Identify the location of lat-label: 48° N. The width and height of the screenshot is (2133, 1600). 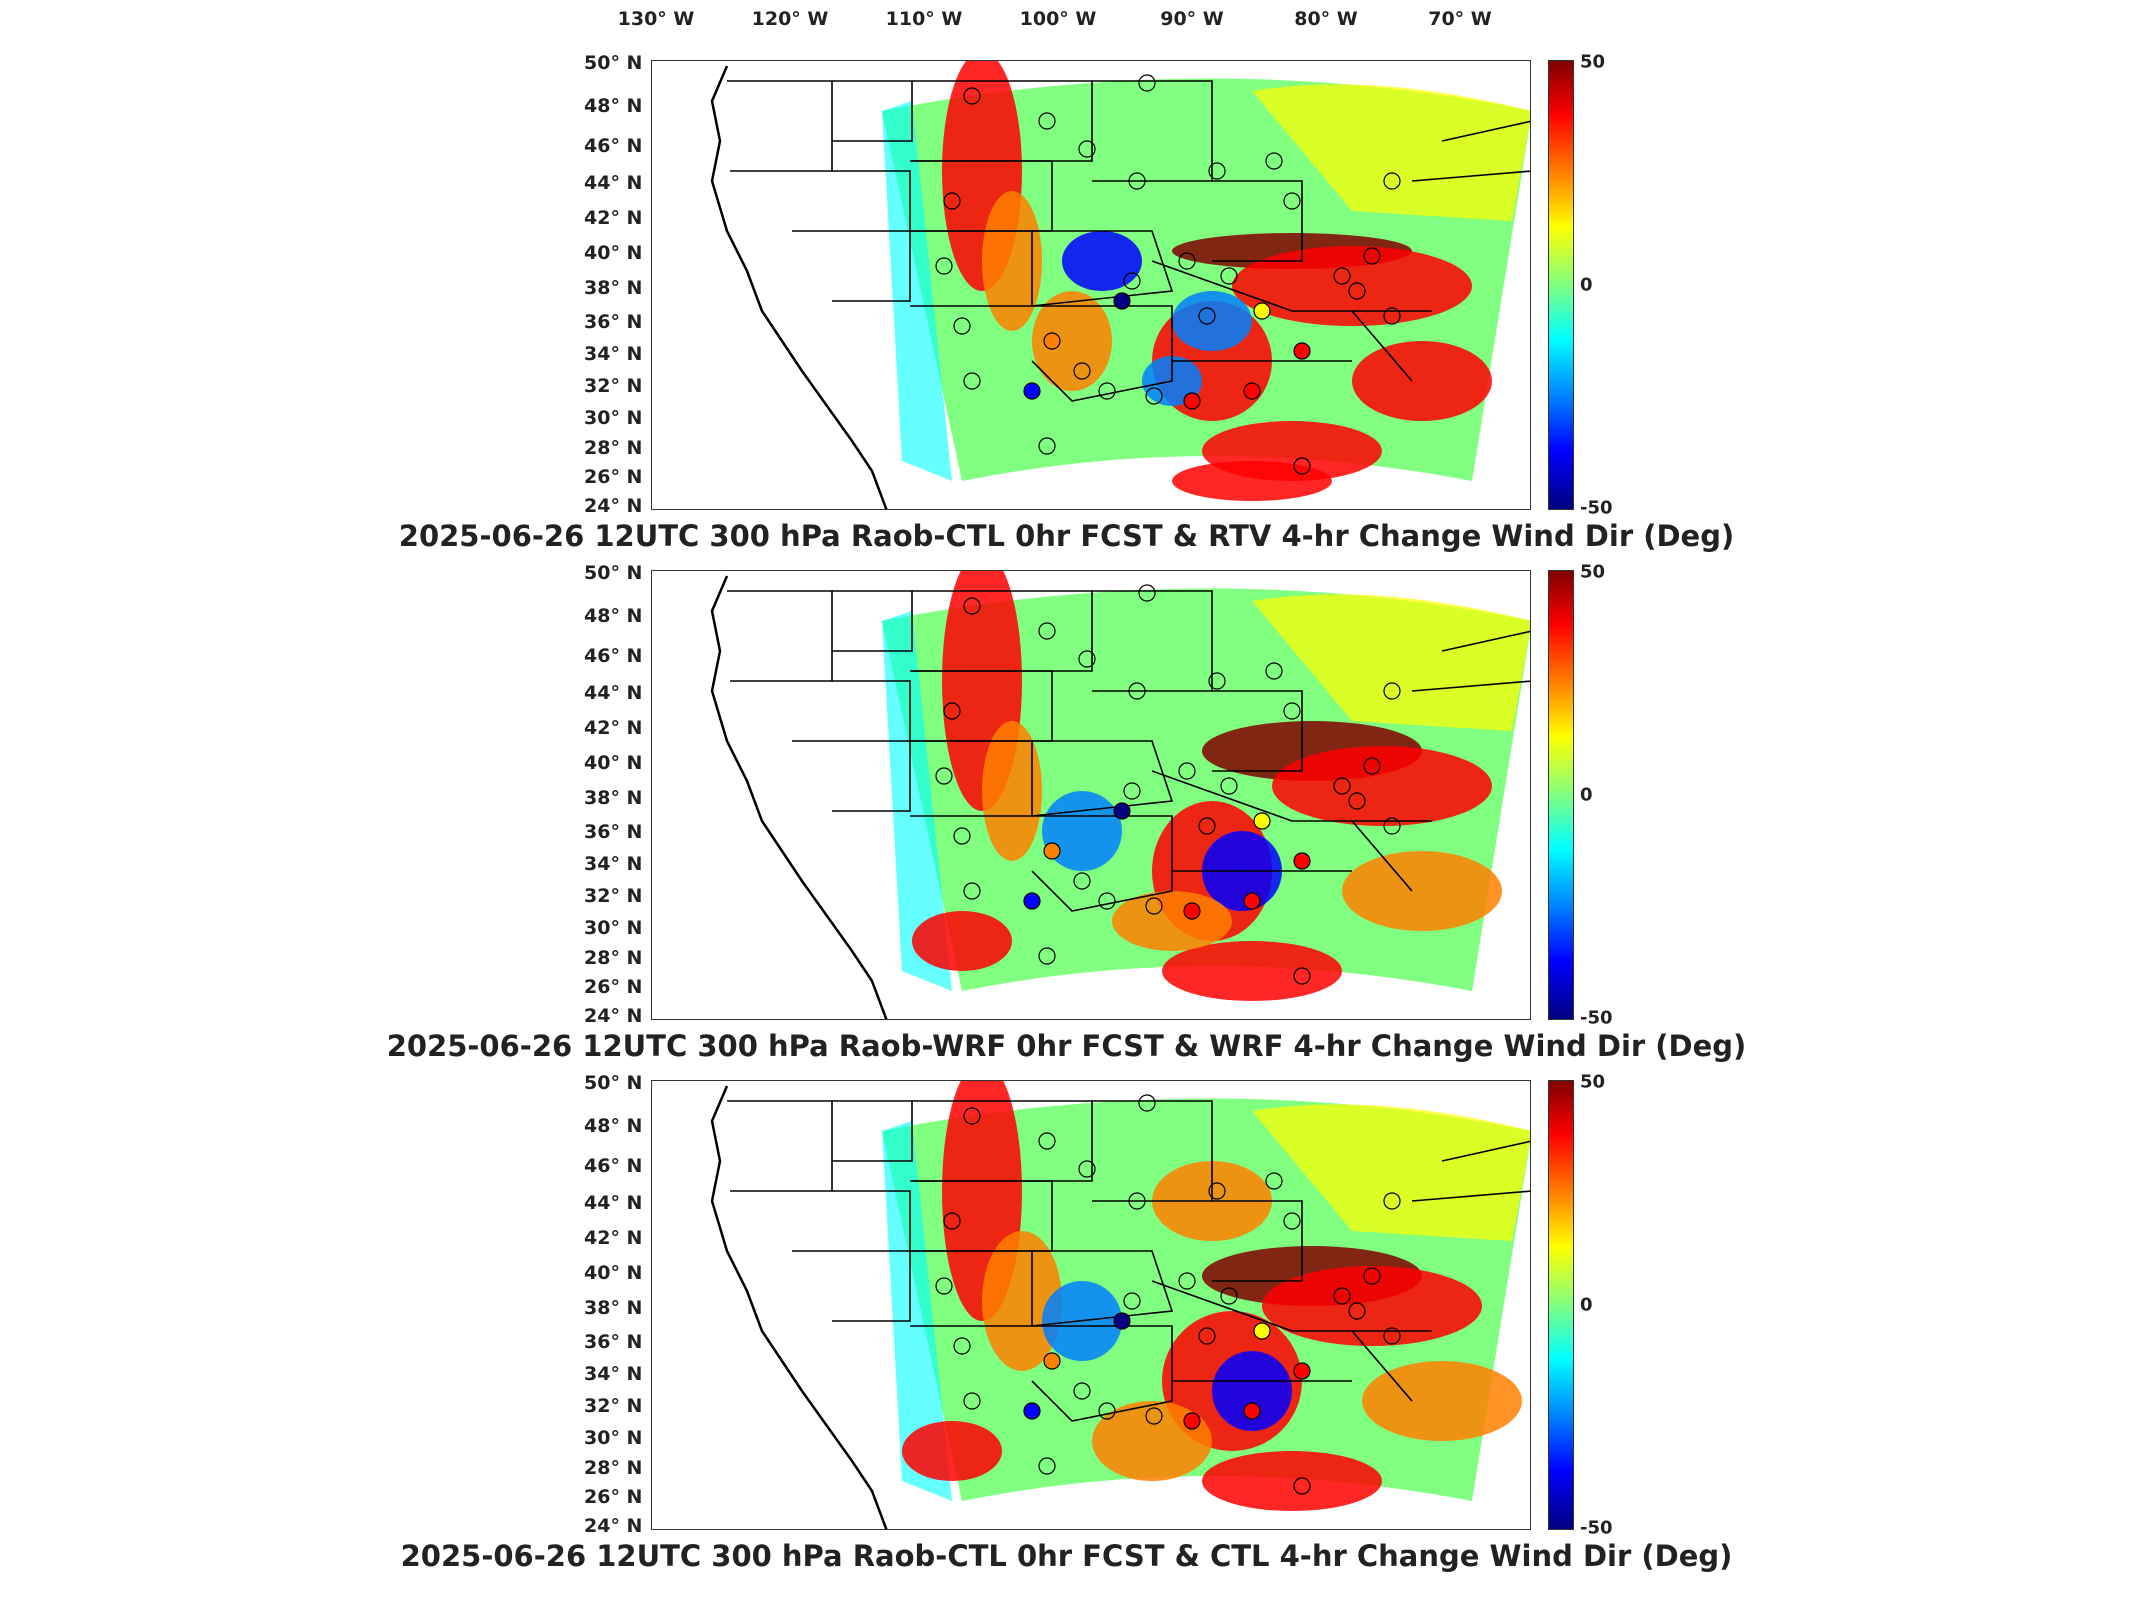
(613, 616).